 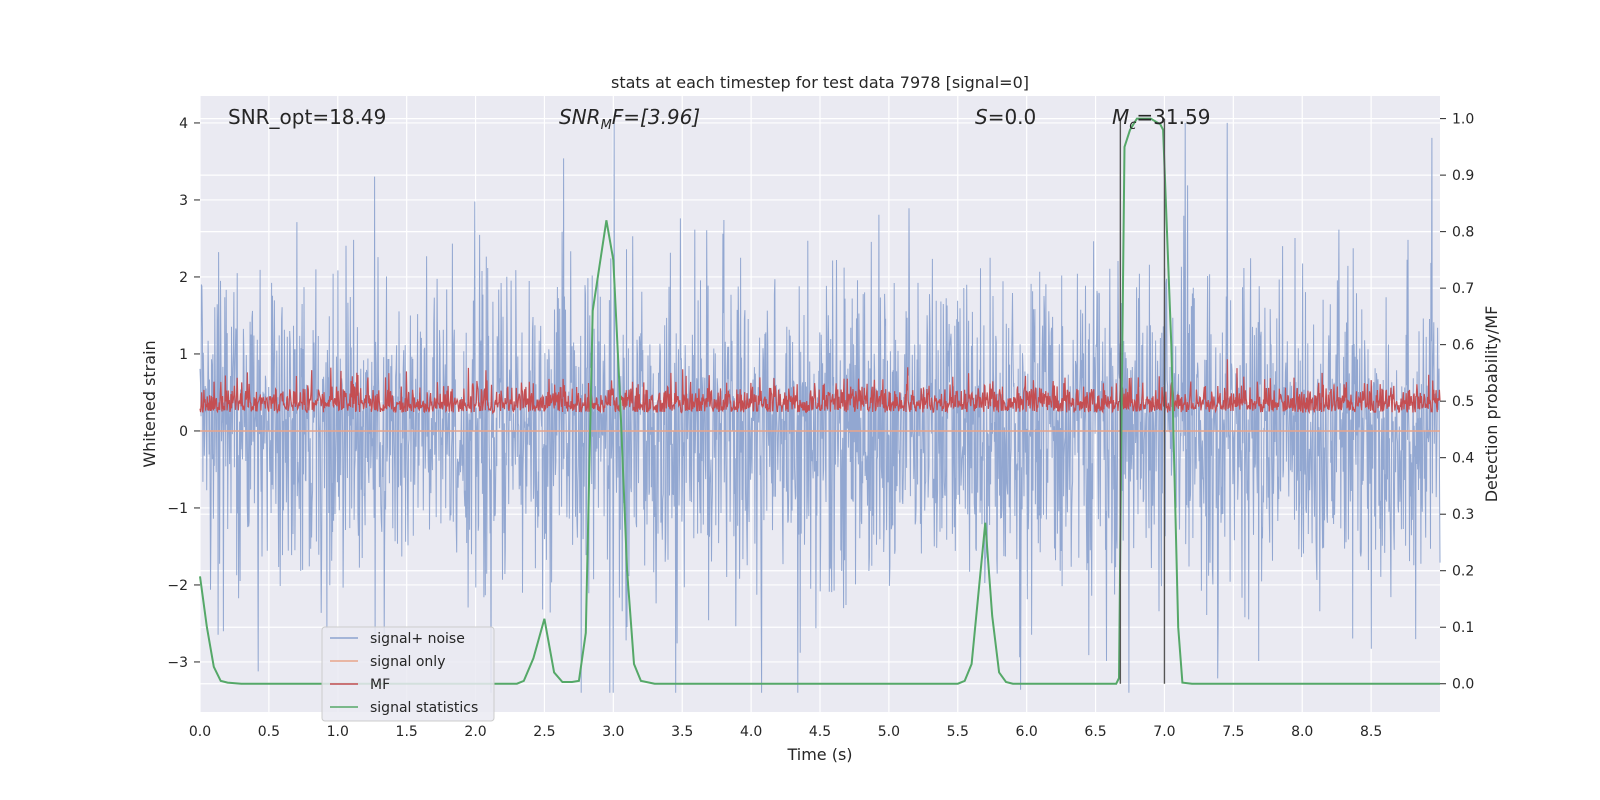 What do you see at coordinates (183, 355) in the screenshot?
I see `y-left-tick-3: 1` at bounding box center [183, 355].